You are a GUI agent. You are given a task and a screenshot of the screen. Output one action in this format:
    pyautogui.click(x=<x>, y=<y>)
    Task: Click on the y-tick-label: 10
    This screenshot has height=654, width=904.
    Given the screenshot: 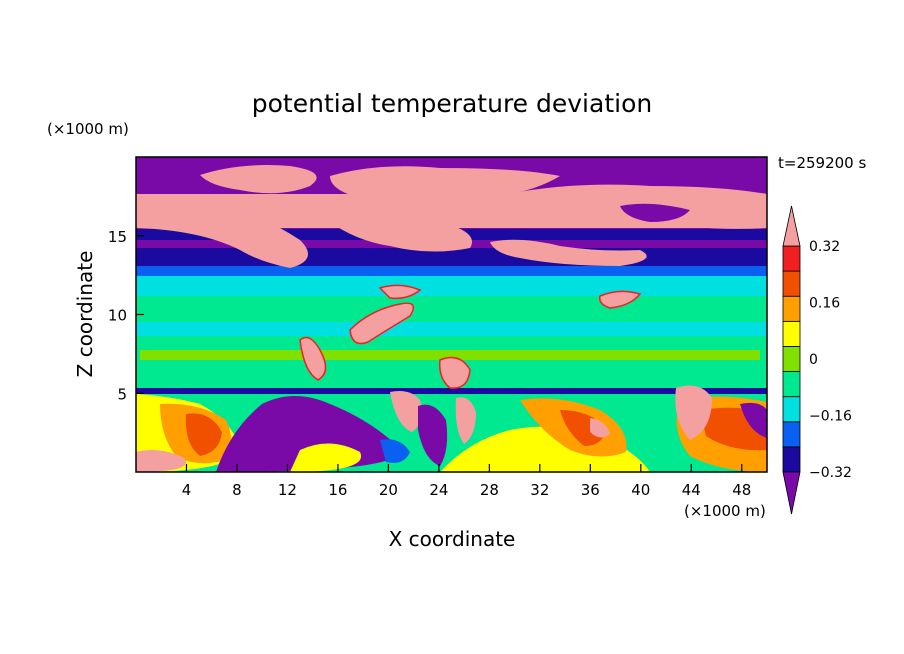 What is the action you would take?
    pyautogui.click(x=117, y=316)
    